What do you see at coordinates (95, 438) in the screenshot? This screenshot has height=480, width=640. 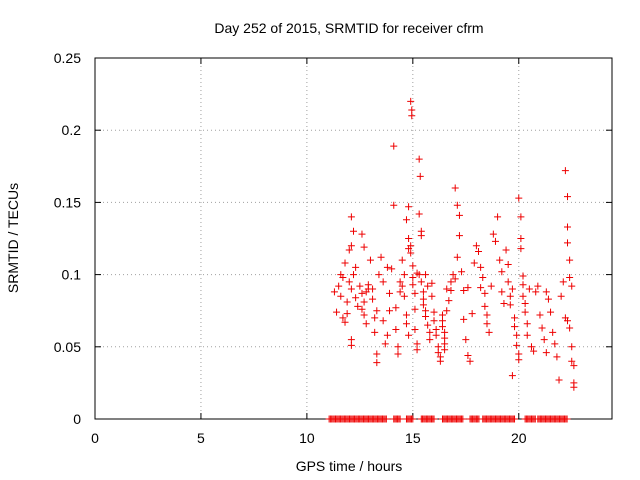 I see `x-tick-label: 0` at bounding box center [95, 438].